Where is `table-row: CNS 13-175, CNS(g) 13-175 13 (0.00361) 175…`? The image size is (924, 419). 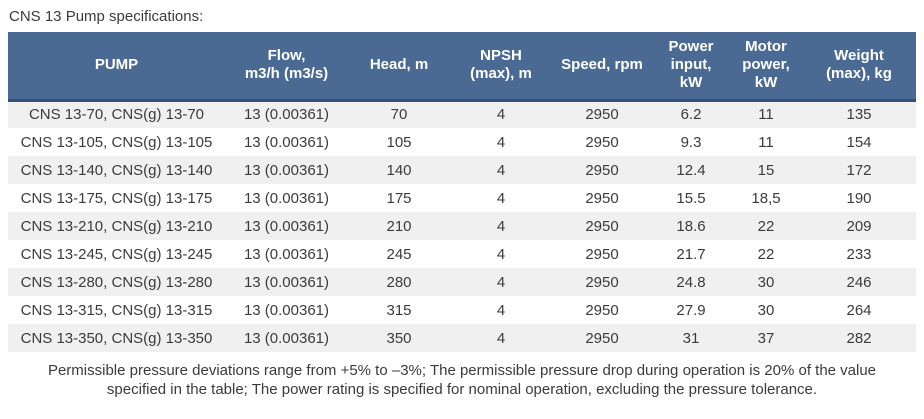 table-row: CNS 13-175, CNS(g) 13-175 13 (0.00361) 175… is located at coordinates (462, 198).